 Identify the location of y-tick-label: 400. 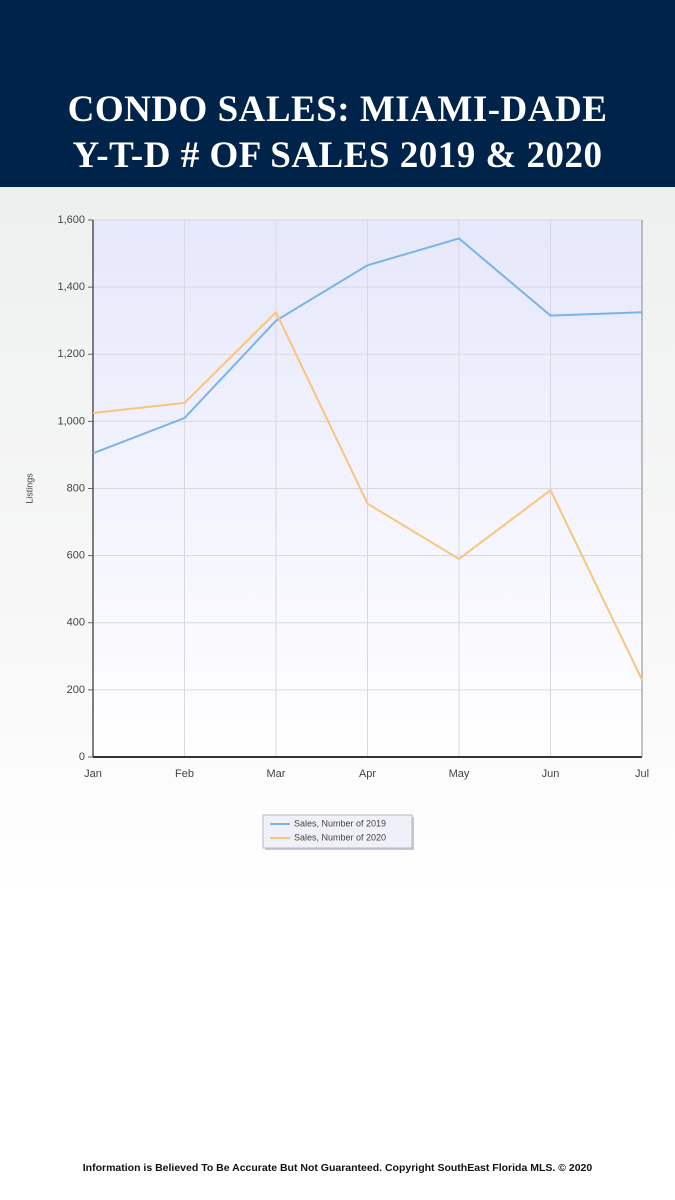
(76, 623).